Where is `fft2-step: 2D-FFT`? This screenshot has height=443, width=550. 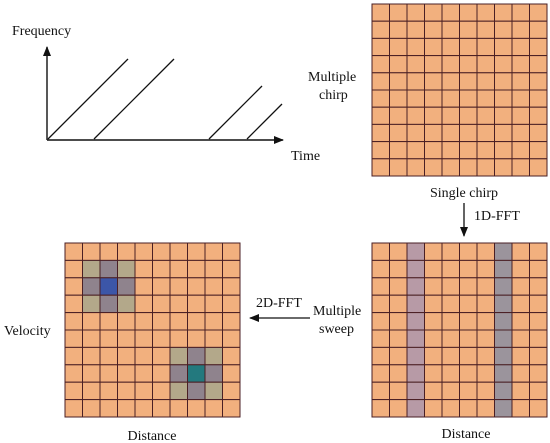
fft2-step: 2D-FFT is located at coordinates (279, 309).